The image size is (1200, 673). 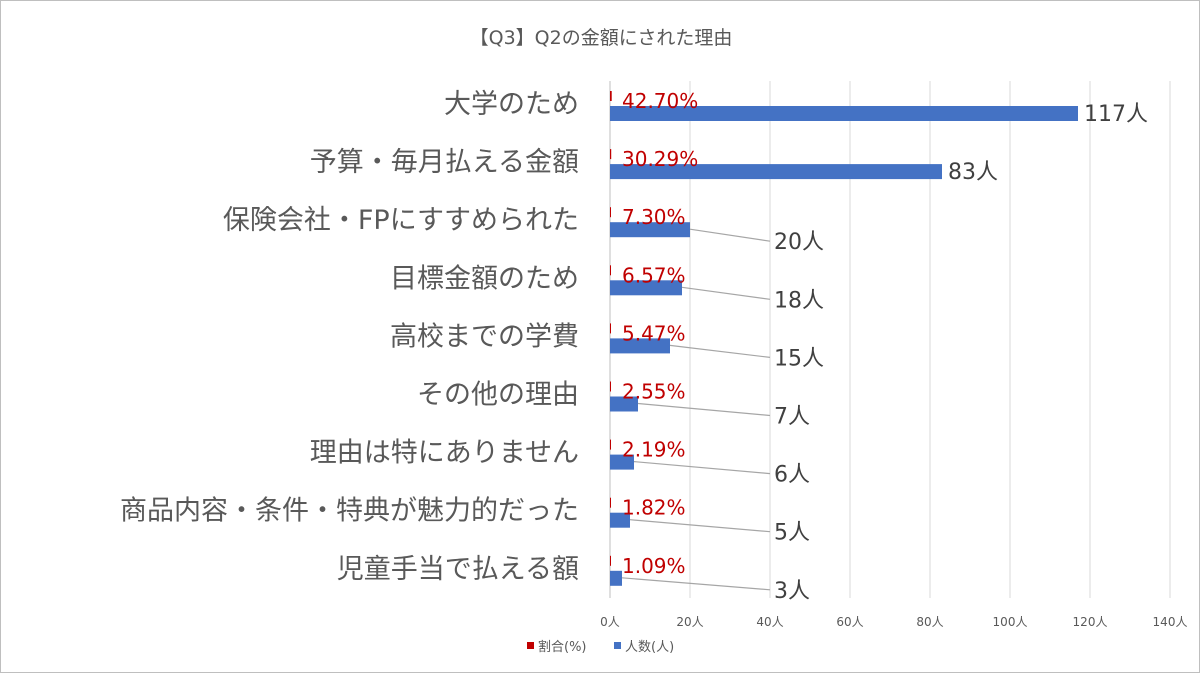 I want to click on data-label-count: 83人, so click(x=973, y=172).